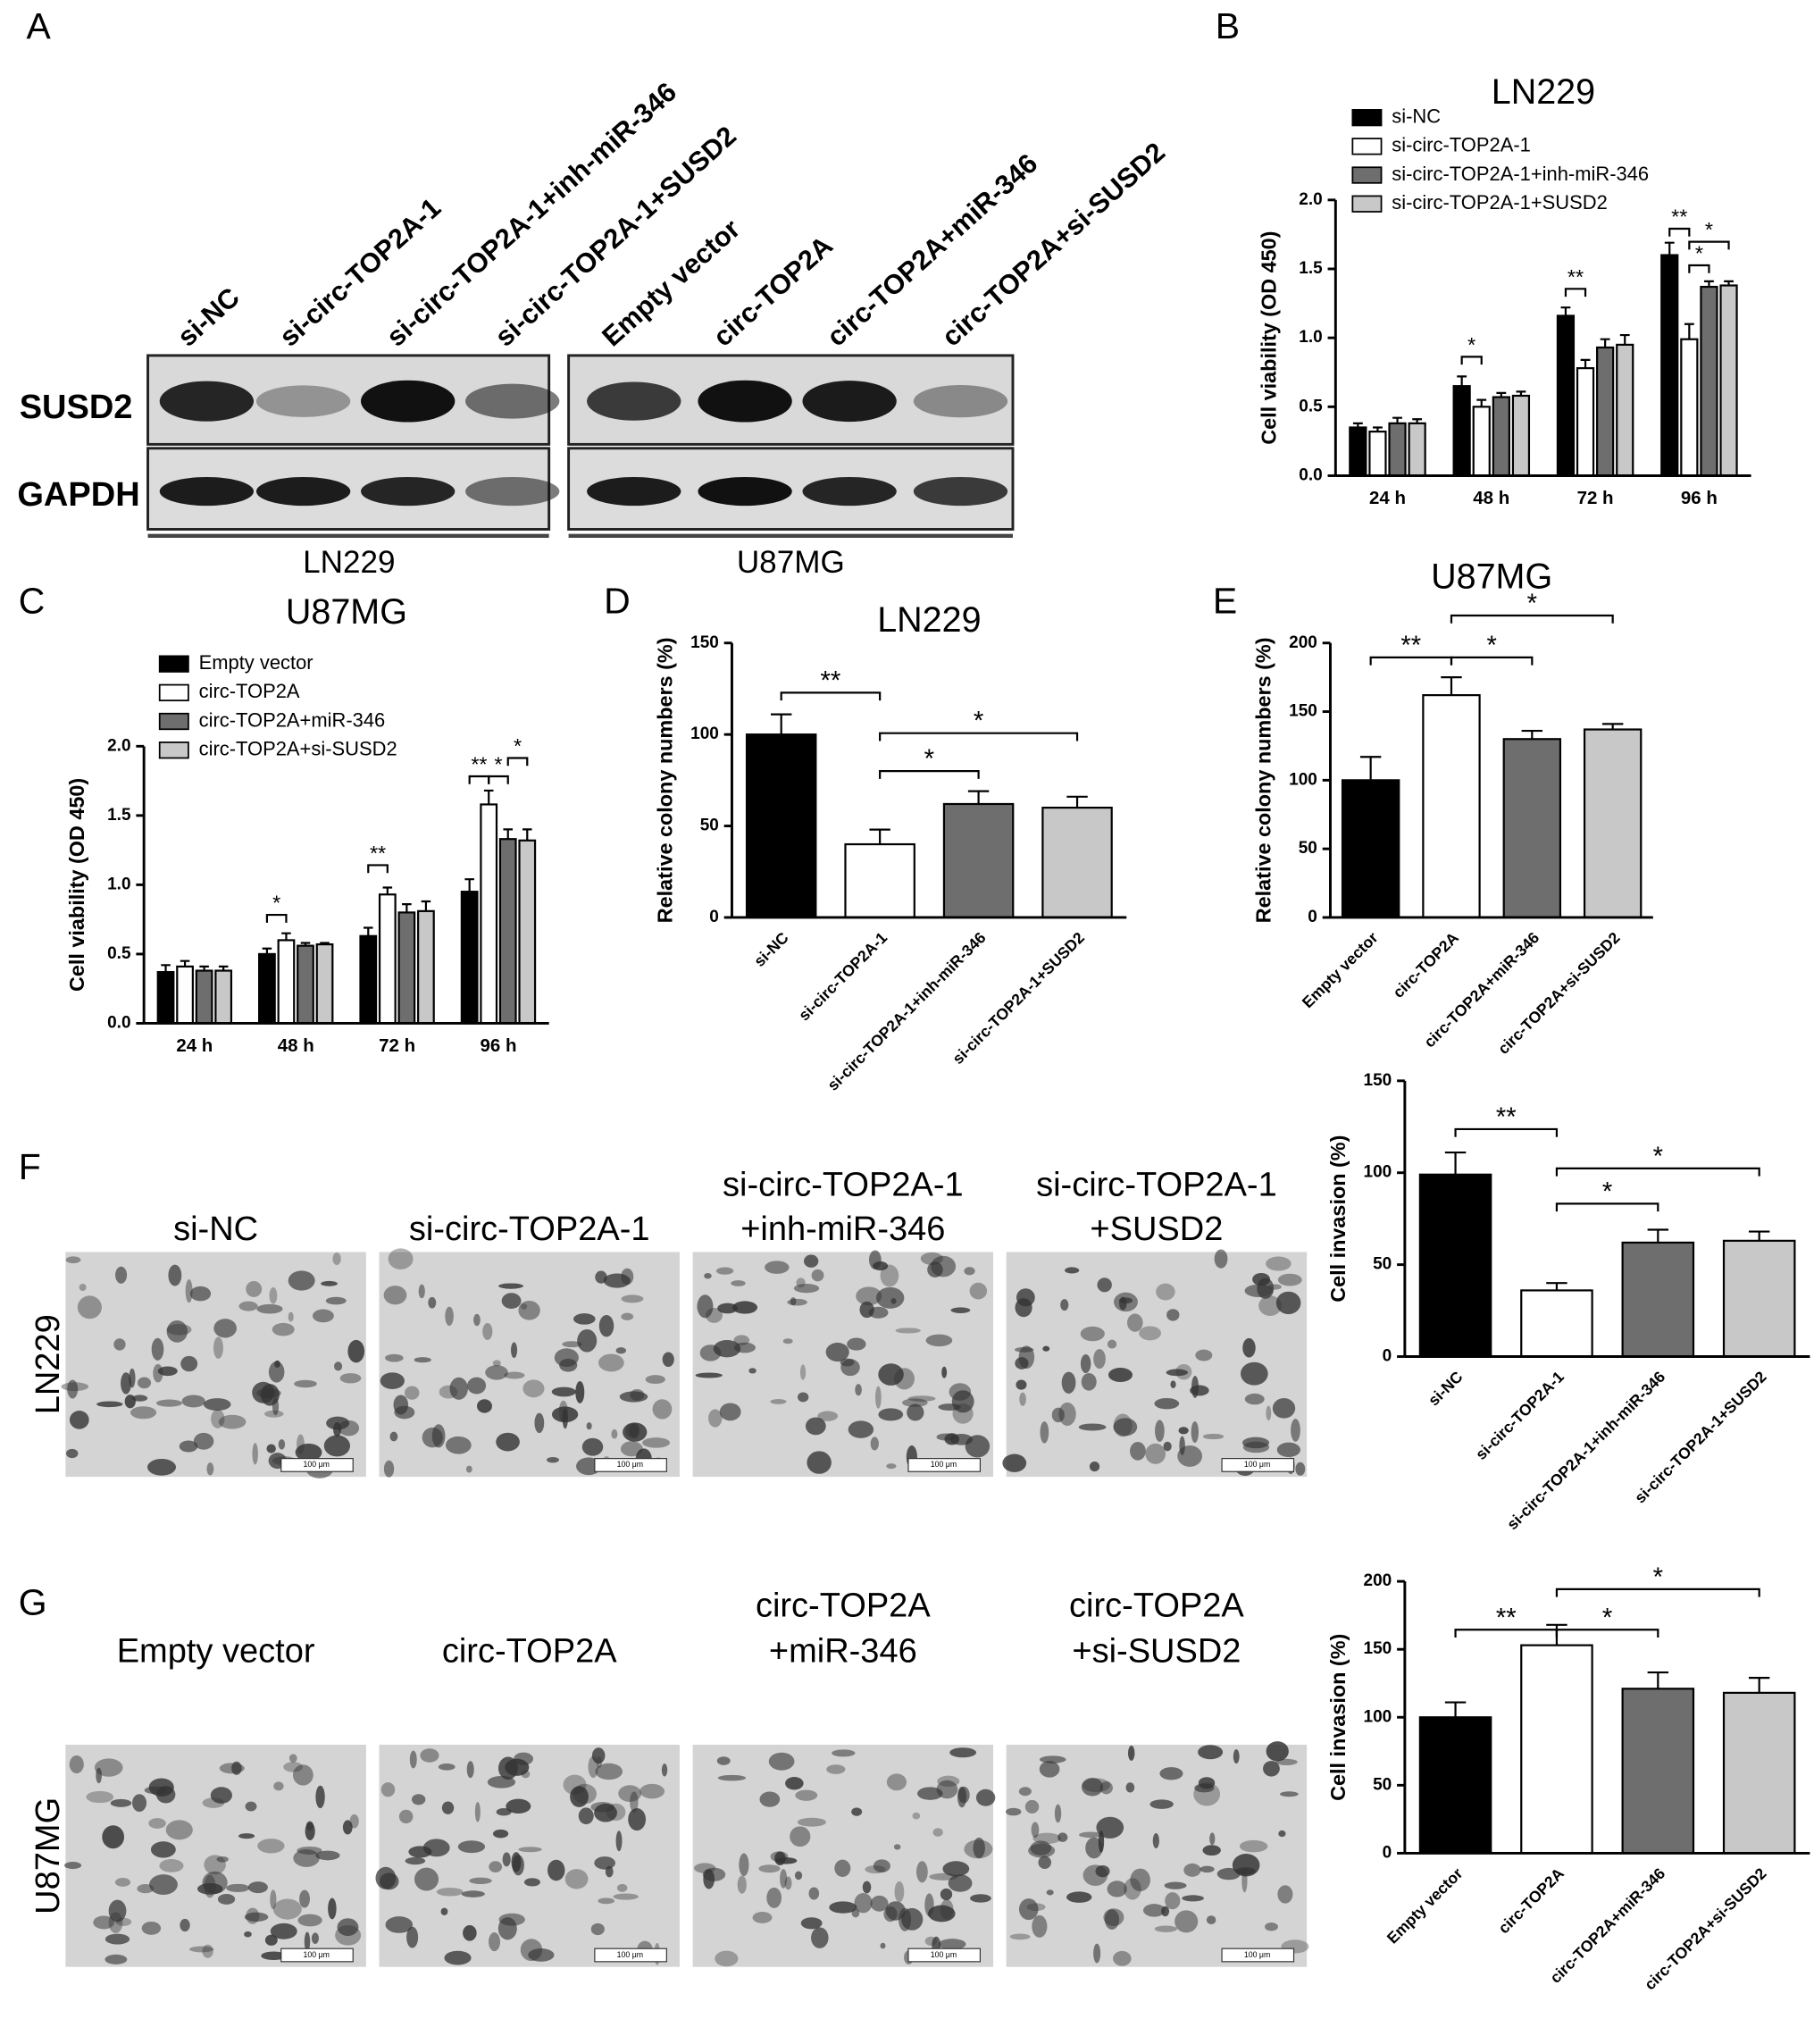 The width and height of the screenshot is (1814, 2044). Describe the element at coordinates (346, 612) in the screenshot. I see `chart-title: U87MG` at that location.